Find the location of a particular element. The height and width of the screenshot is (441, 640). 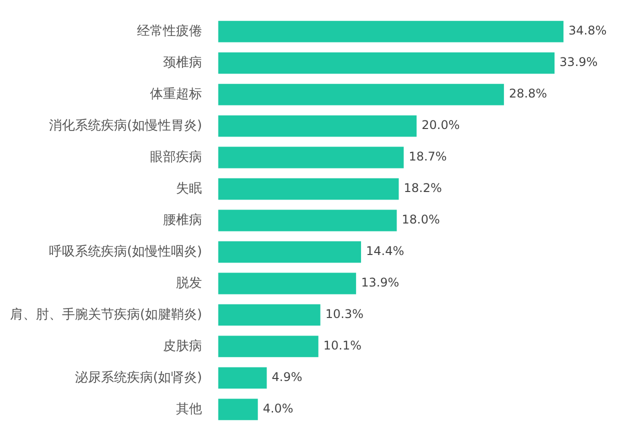

data-label: 10.1% is located at coordinates (342, 345).